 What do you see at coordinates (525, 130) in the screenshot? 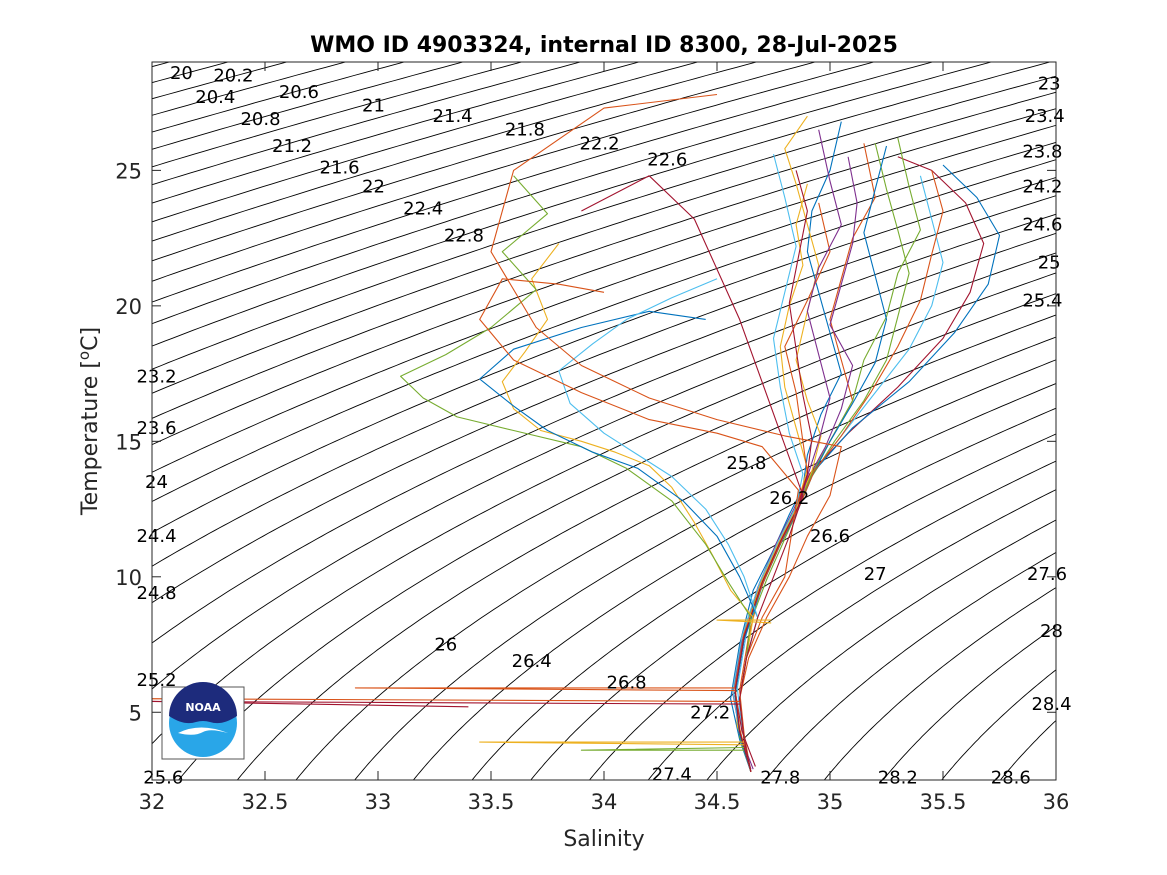
I see `isoline-label: 21.8` at bounding box center [525, 130].